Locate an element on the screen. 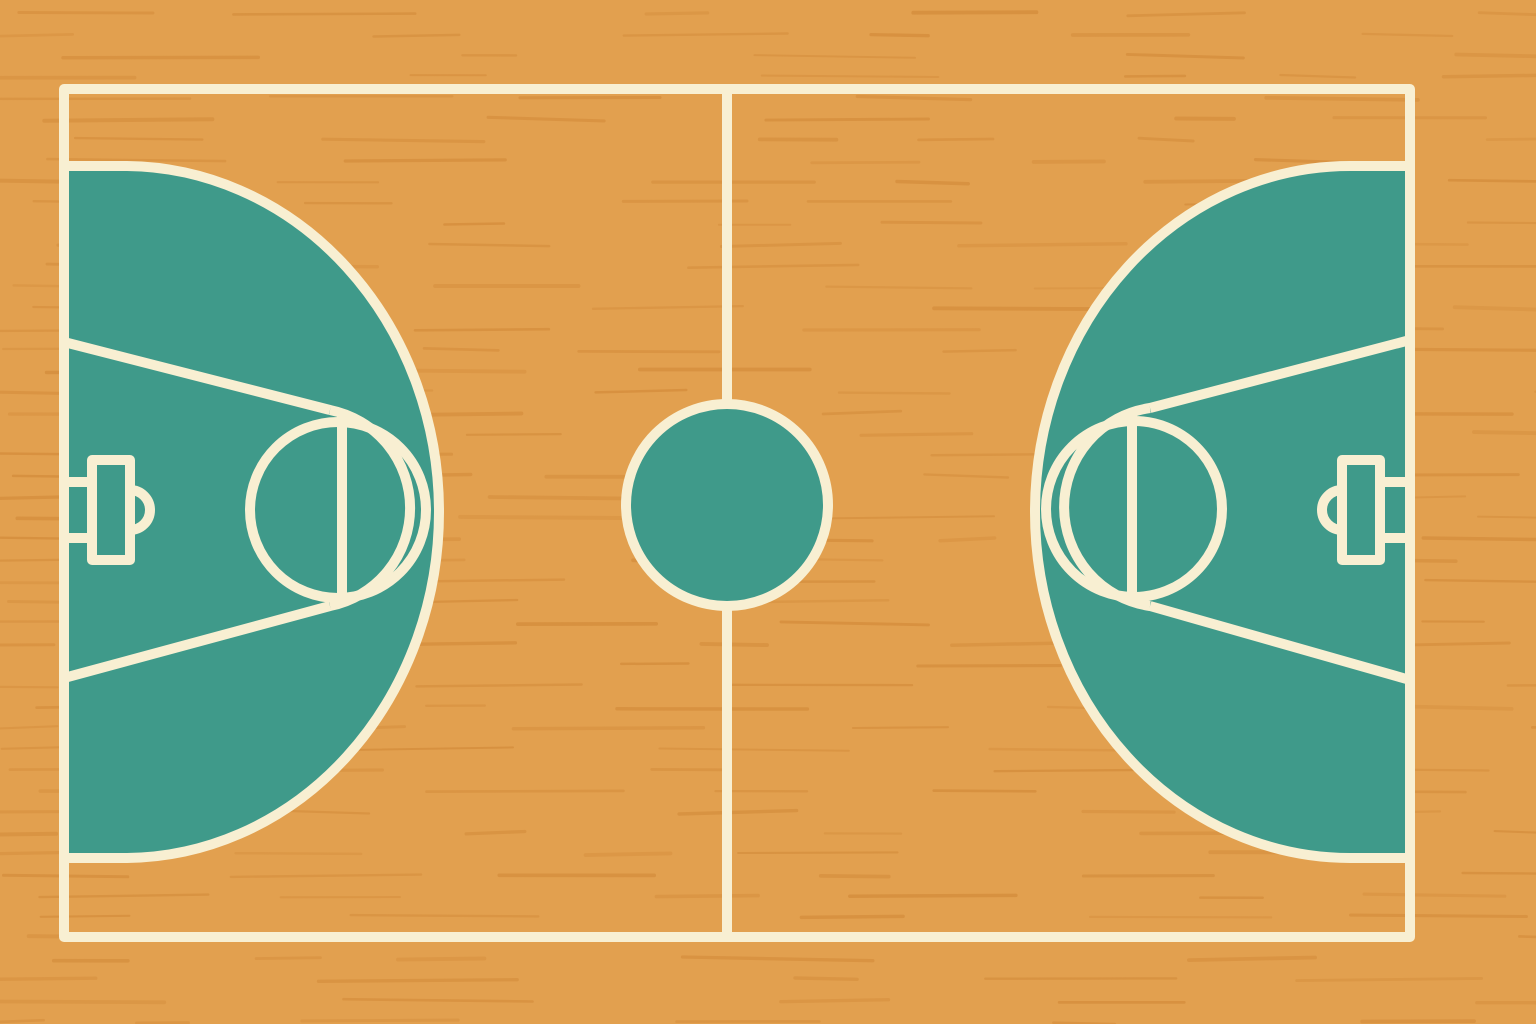  center-circle is located at coordinates (727, 505).